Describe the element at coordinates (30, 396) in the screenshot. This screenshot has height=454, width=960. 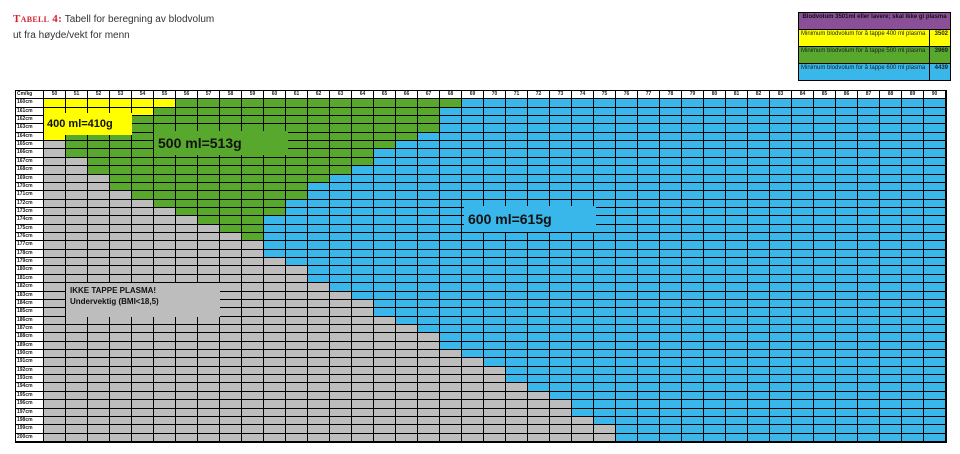
I see `height-row-header: 195cm` at that location.